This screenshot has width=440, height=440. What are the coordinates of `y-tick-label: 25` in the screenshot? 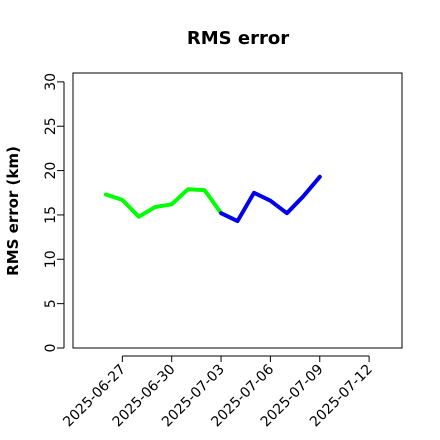 It's located at (51, 126).